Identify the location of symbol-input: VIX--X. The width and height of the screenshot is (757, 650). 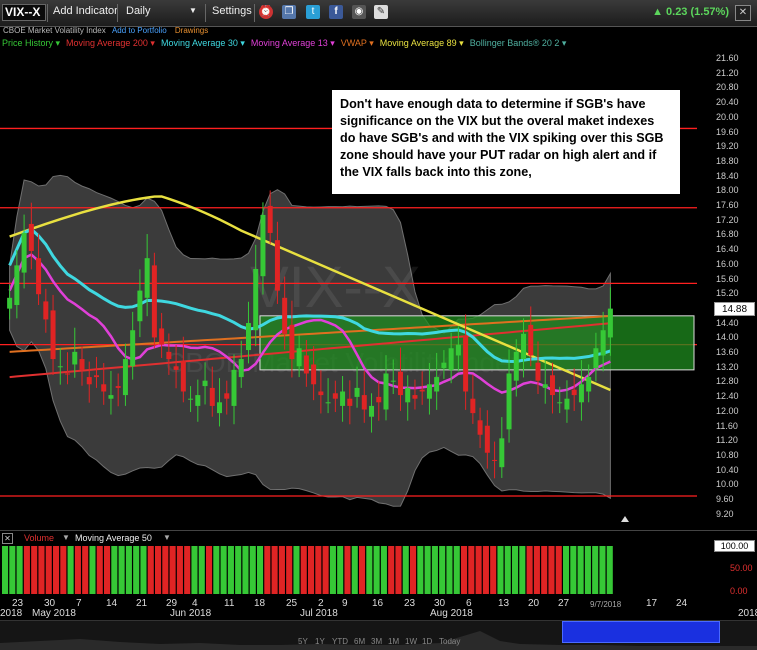
(24, 12).